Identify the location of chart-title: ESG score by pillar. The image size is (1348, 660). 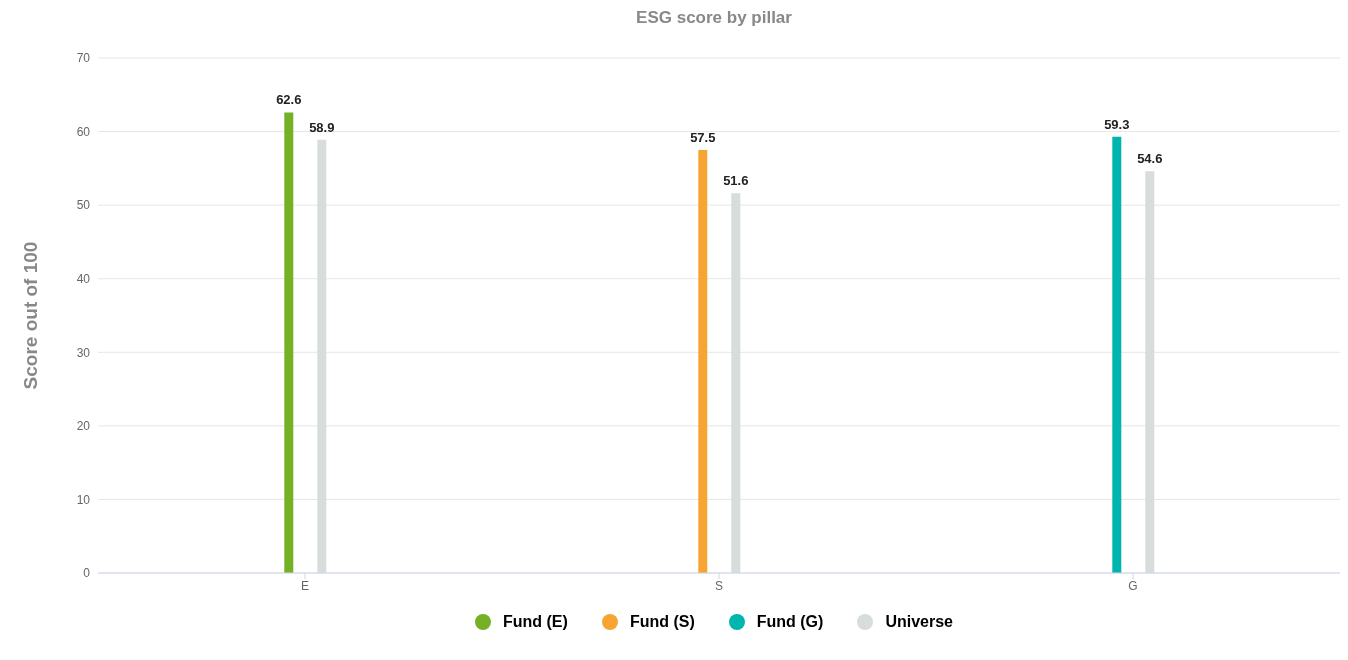
(714, 18).